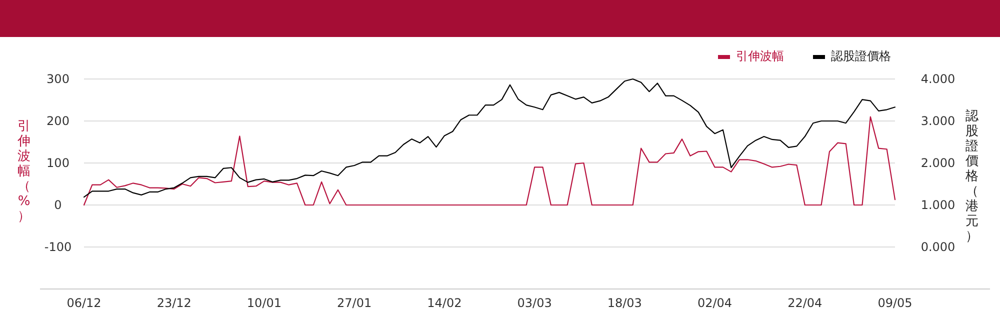 Image resolution: width=1000 pixels, height=324 pixels. I want to click on x-tick-label: 18/03, so click(624, 303).